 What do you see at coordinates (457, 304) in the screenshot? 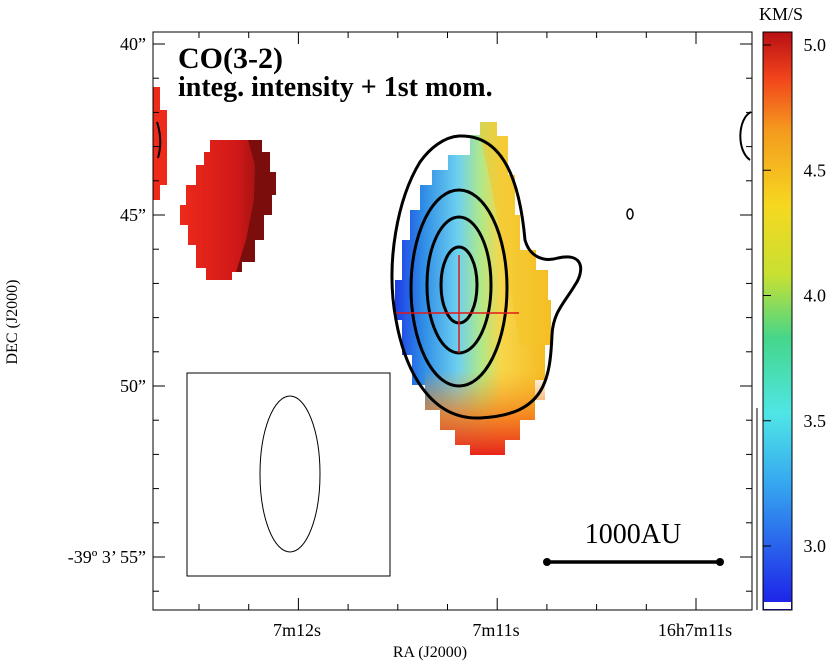
I see `source-position-cross` at bounding box center [457, 304].